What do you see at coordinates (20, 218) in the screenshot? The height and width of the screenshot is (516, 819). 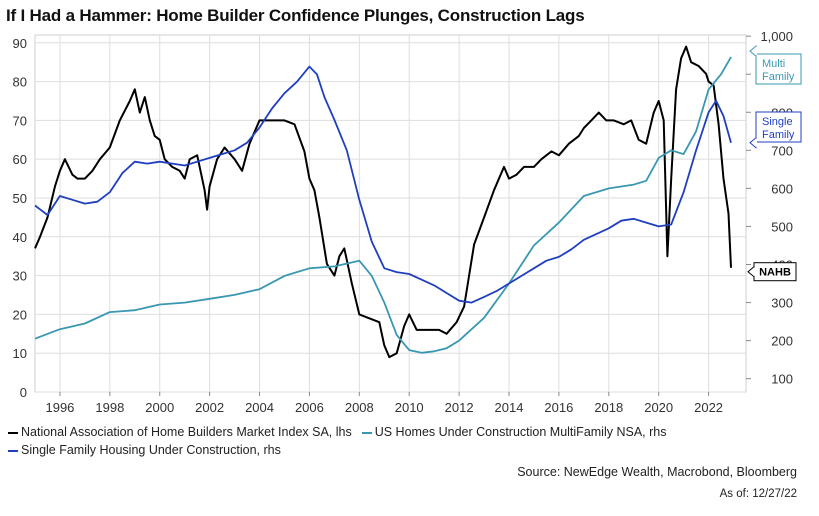 I see `y-axis-left: 0 10 20 30 40 50 60 70 80 90` at bounding box center [20, 218].